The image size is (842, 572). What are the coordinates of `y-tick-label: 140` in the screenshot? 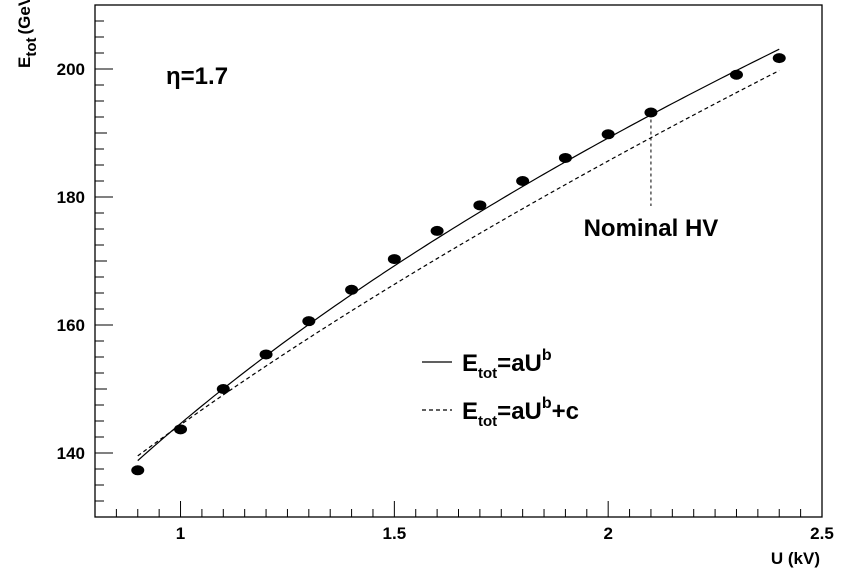 It's located at (71, 453).